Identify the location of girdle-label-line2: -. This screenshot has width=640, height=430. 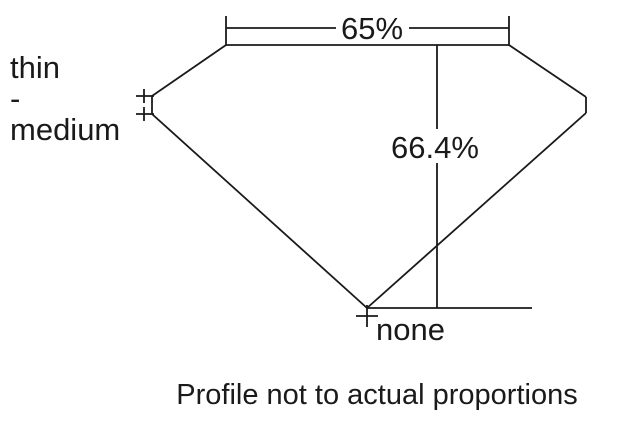
(15, 98).